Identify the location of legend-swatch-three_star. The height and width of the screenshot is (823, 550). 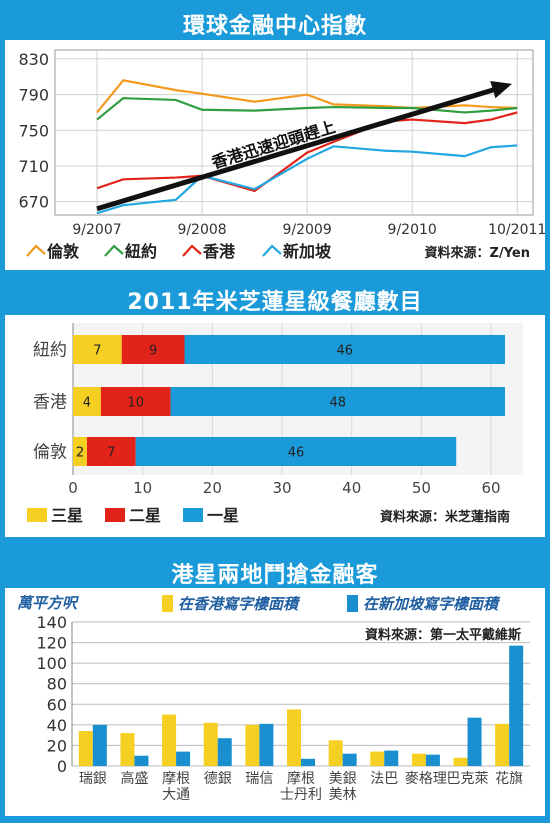
(37, 515).